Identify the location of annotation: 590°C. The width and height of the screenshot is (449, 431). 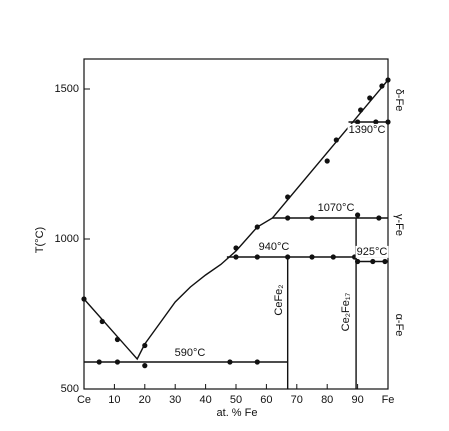
(190, 353).